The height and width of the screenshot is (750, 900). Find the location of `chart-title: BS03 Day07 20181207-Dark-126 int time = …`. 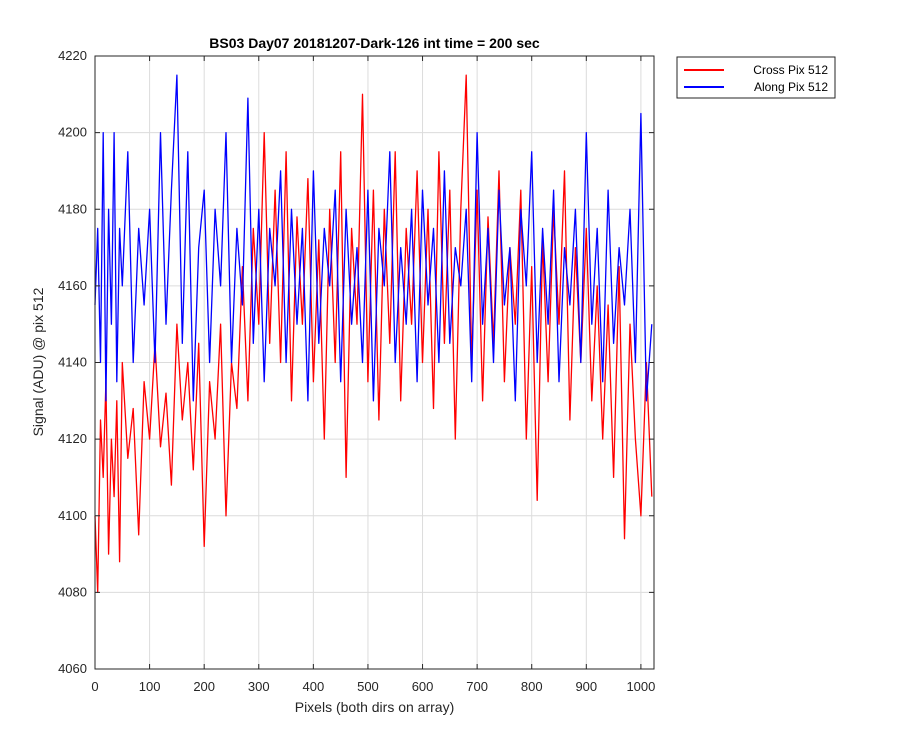

chart-title: BS03 Day07 20181207-Dark-126 int time = … is located at coordinates (374, 43).